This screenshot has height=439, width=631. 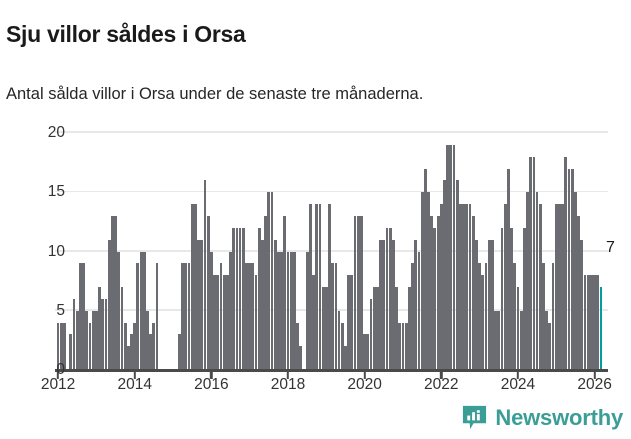 I want to click on x-axis-tick-label: 2012, so click(x=58, y=384).